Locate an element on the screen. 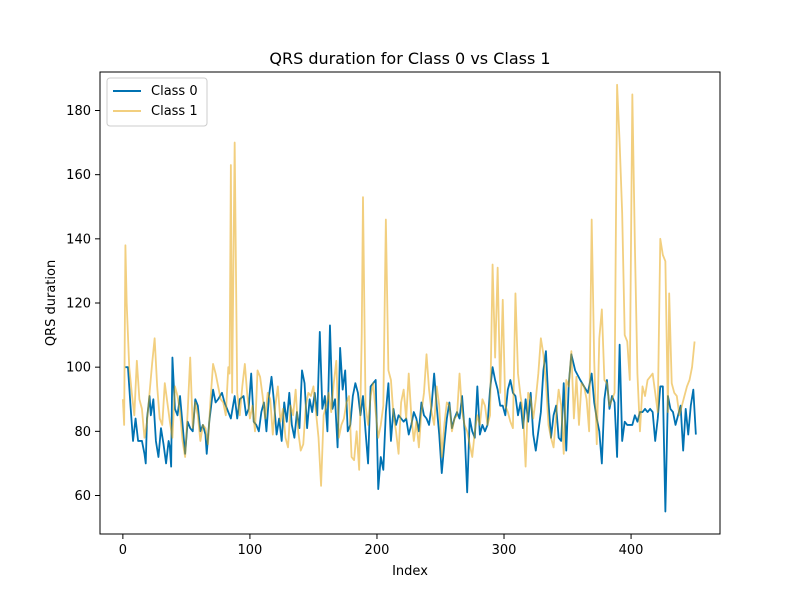  x-tick-label: 0 is located at coordinates (123, 550).